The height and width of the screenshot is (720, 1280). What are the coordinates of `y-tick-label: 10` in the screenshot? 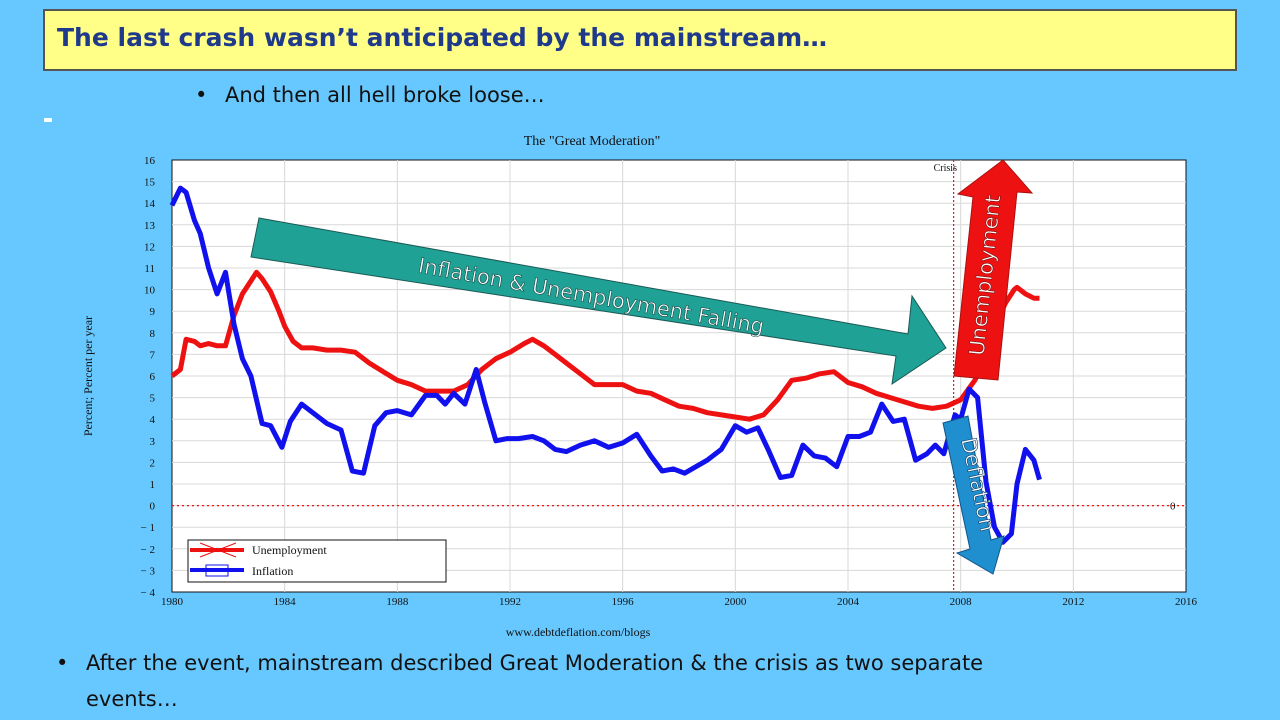 It's located at (150, 291).